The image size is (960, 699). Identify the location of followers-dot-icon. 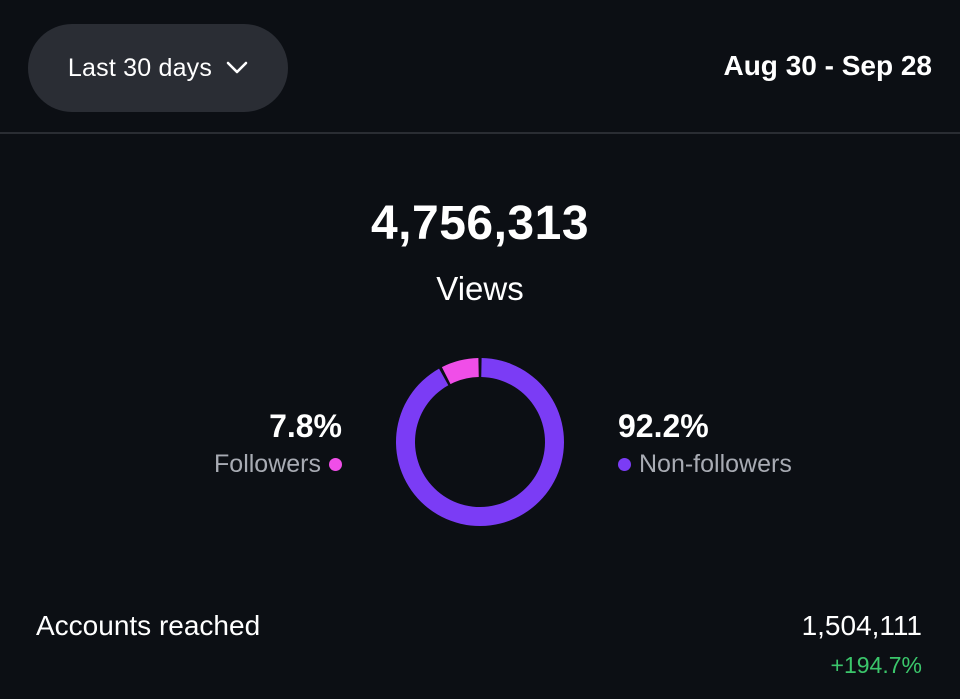
(335, 464).